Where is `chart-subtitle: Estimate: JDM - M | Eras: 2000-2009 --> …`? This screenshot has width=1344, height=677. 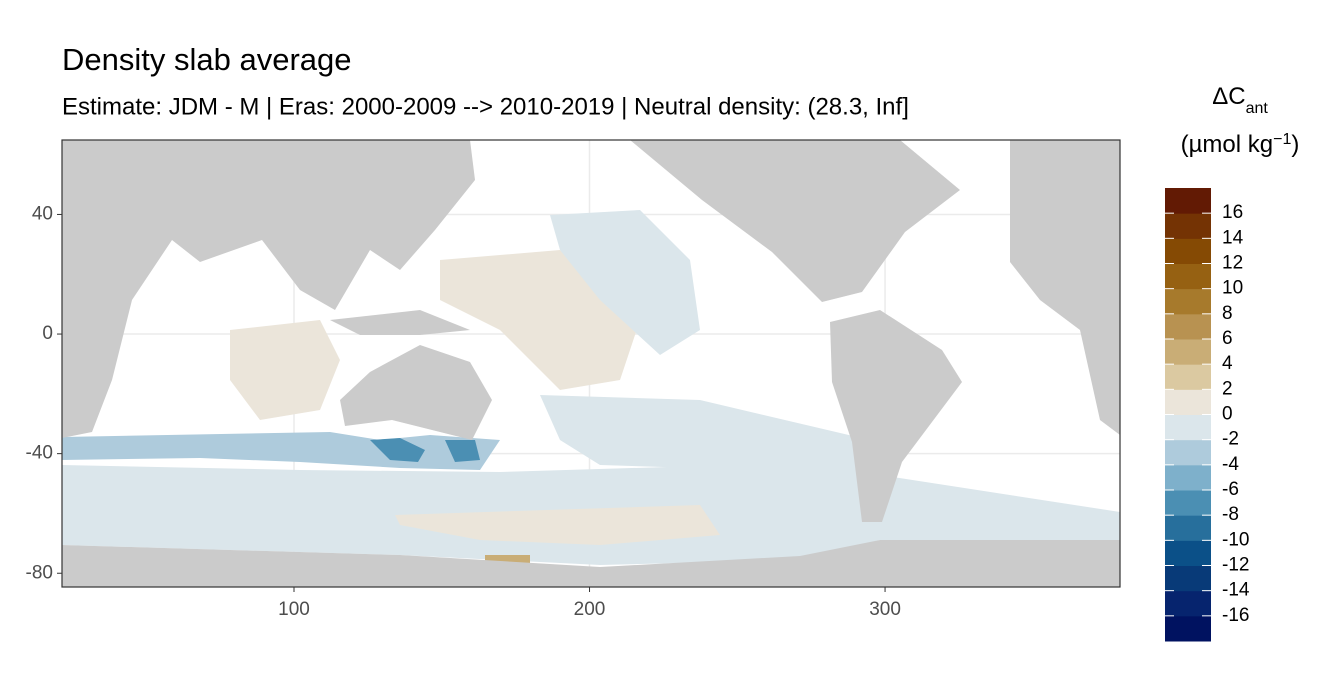
chart-subtitle: Estimate: JDM - M | Eras: 2000-2009 --> … is located at coordinates (485, 106).